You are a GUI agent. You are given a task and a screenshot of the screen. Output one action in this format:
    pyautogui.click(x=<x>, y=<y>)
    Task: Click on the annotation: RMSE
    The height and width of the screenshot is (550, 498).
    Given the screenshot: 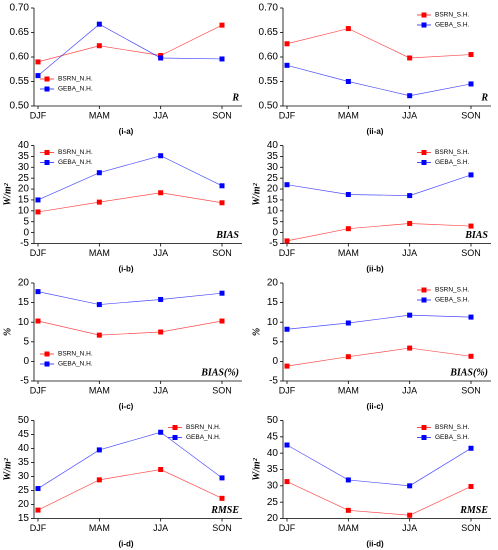 What is the action you would take?
    pyautogui.click(x=224, y=510)
    